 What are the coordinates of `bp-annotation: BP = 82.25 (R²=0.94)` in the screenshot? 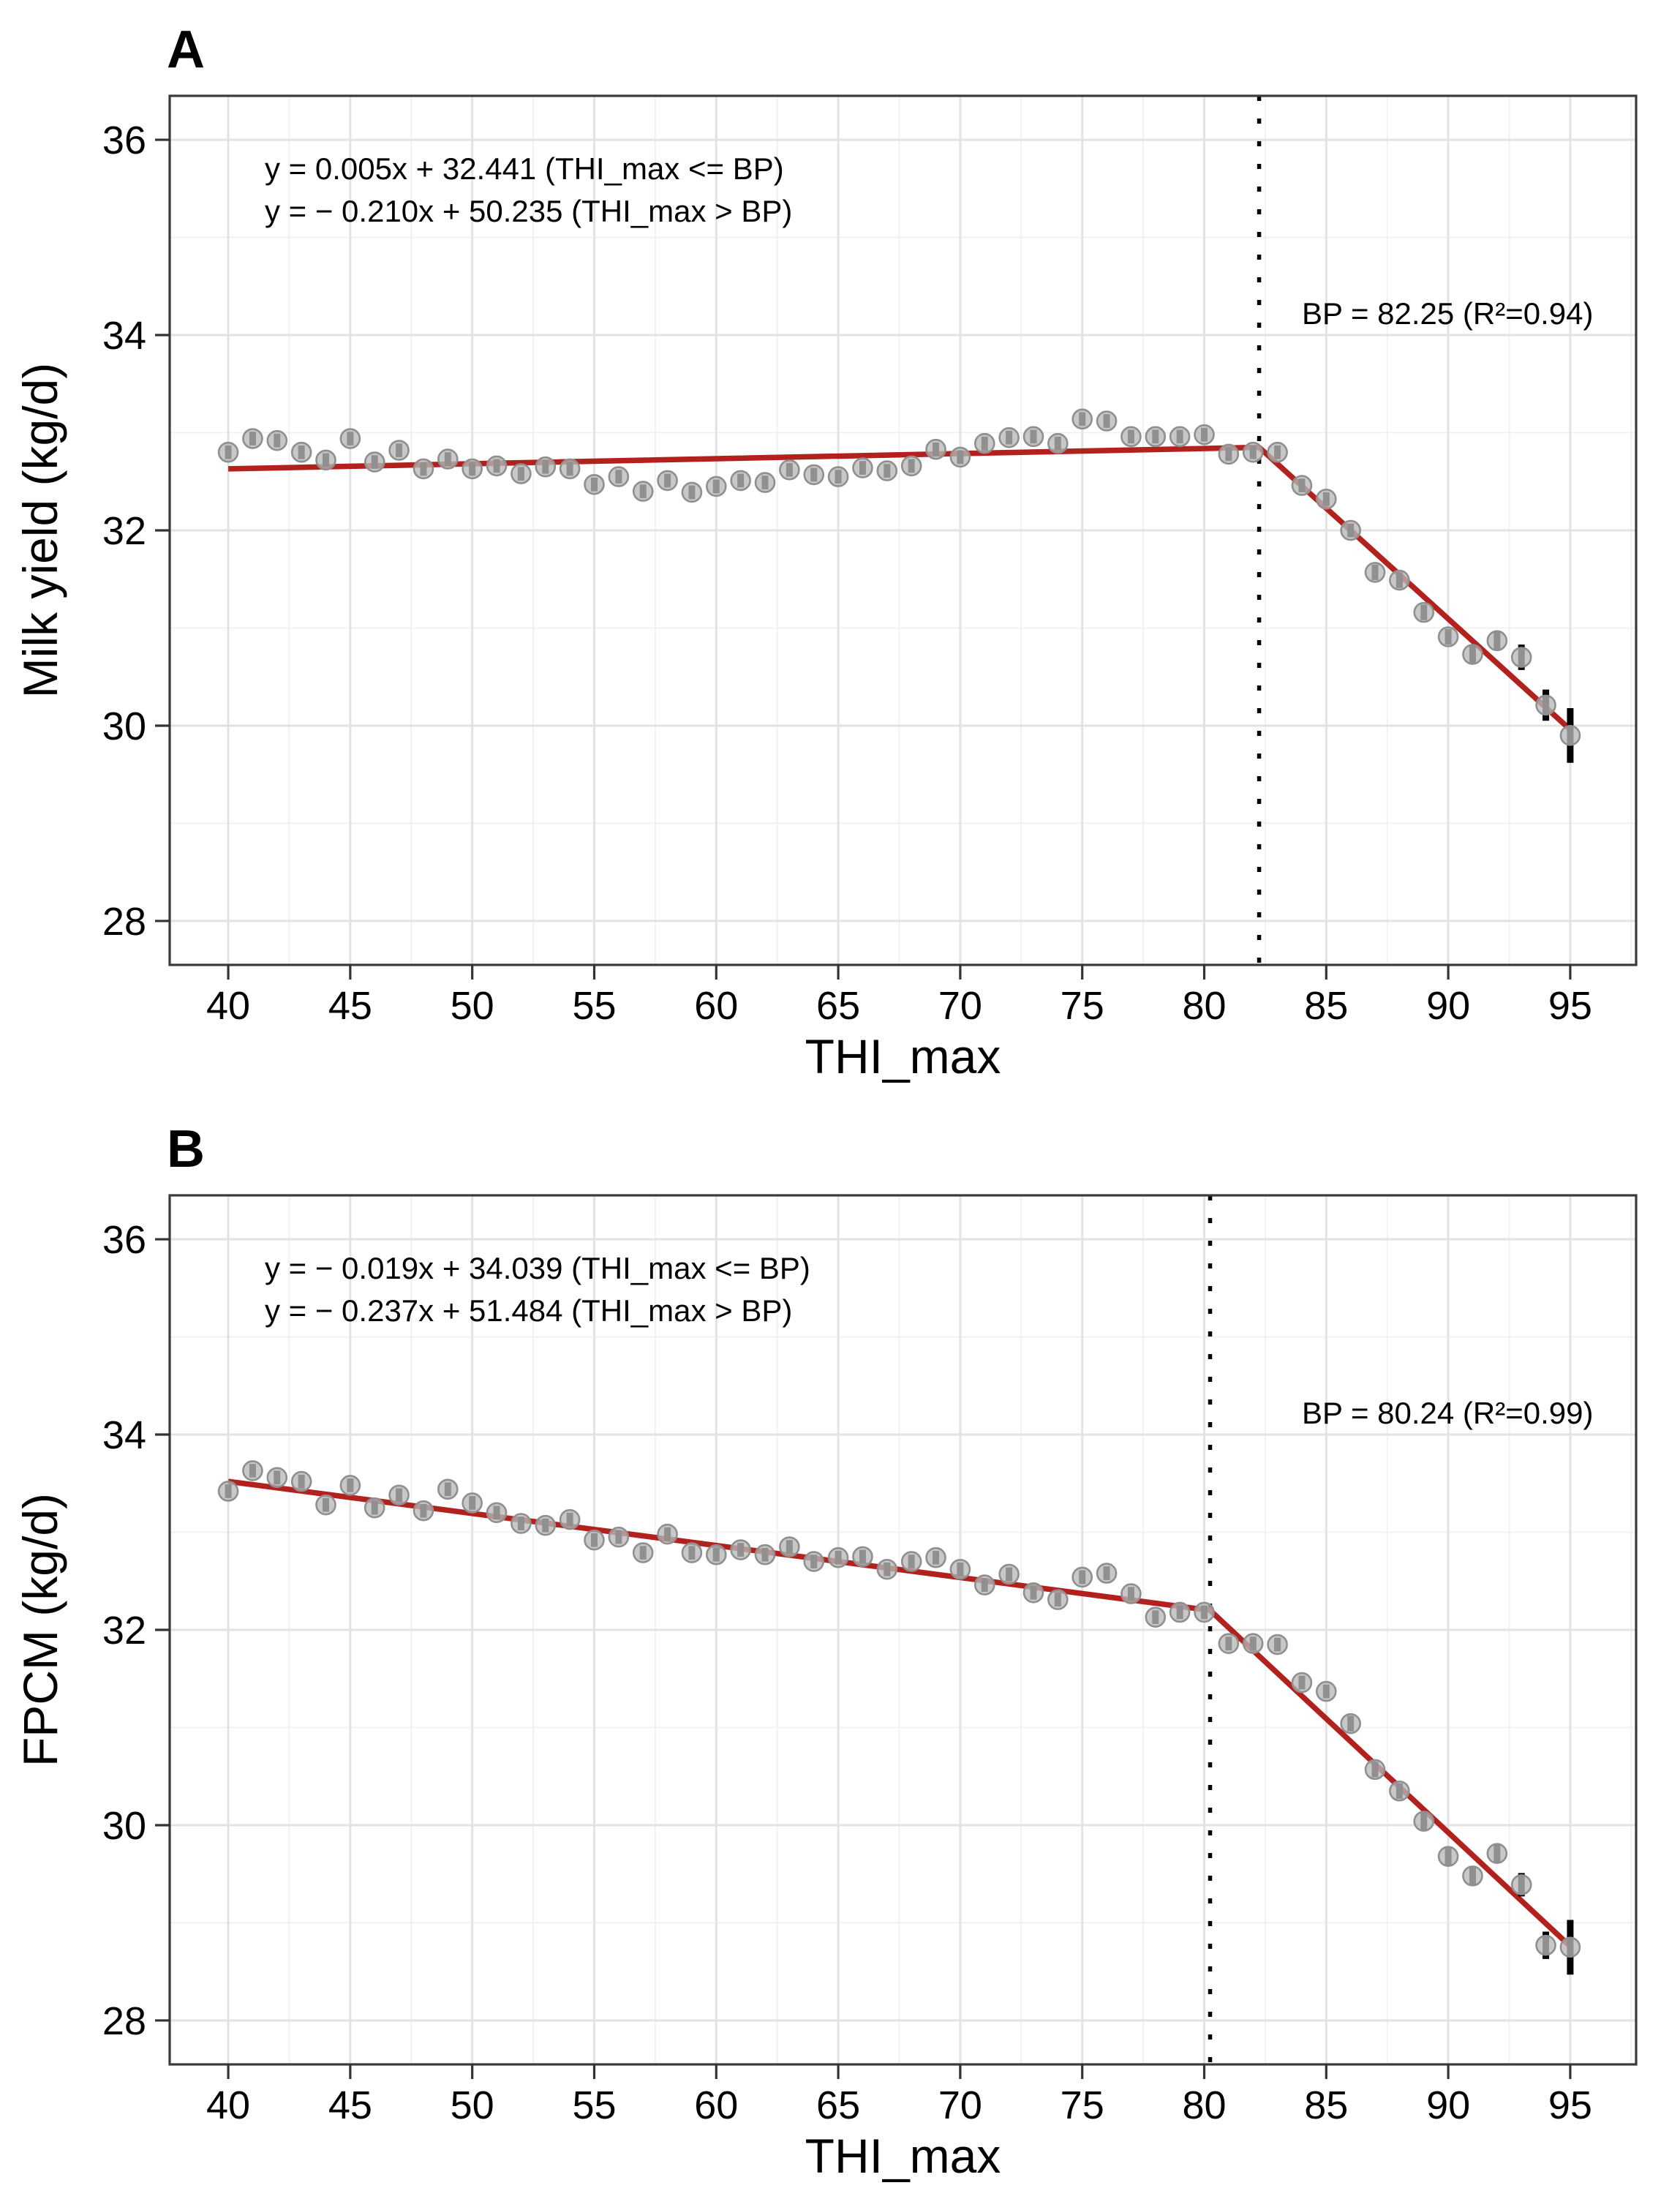 It's located at (1447, 313).